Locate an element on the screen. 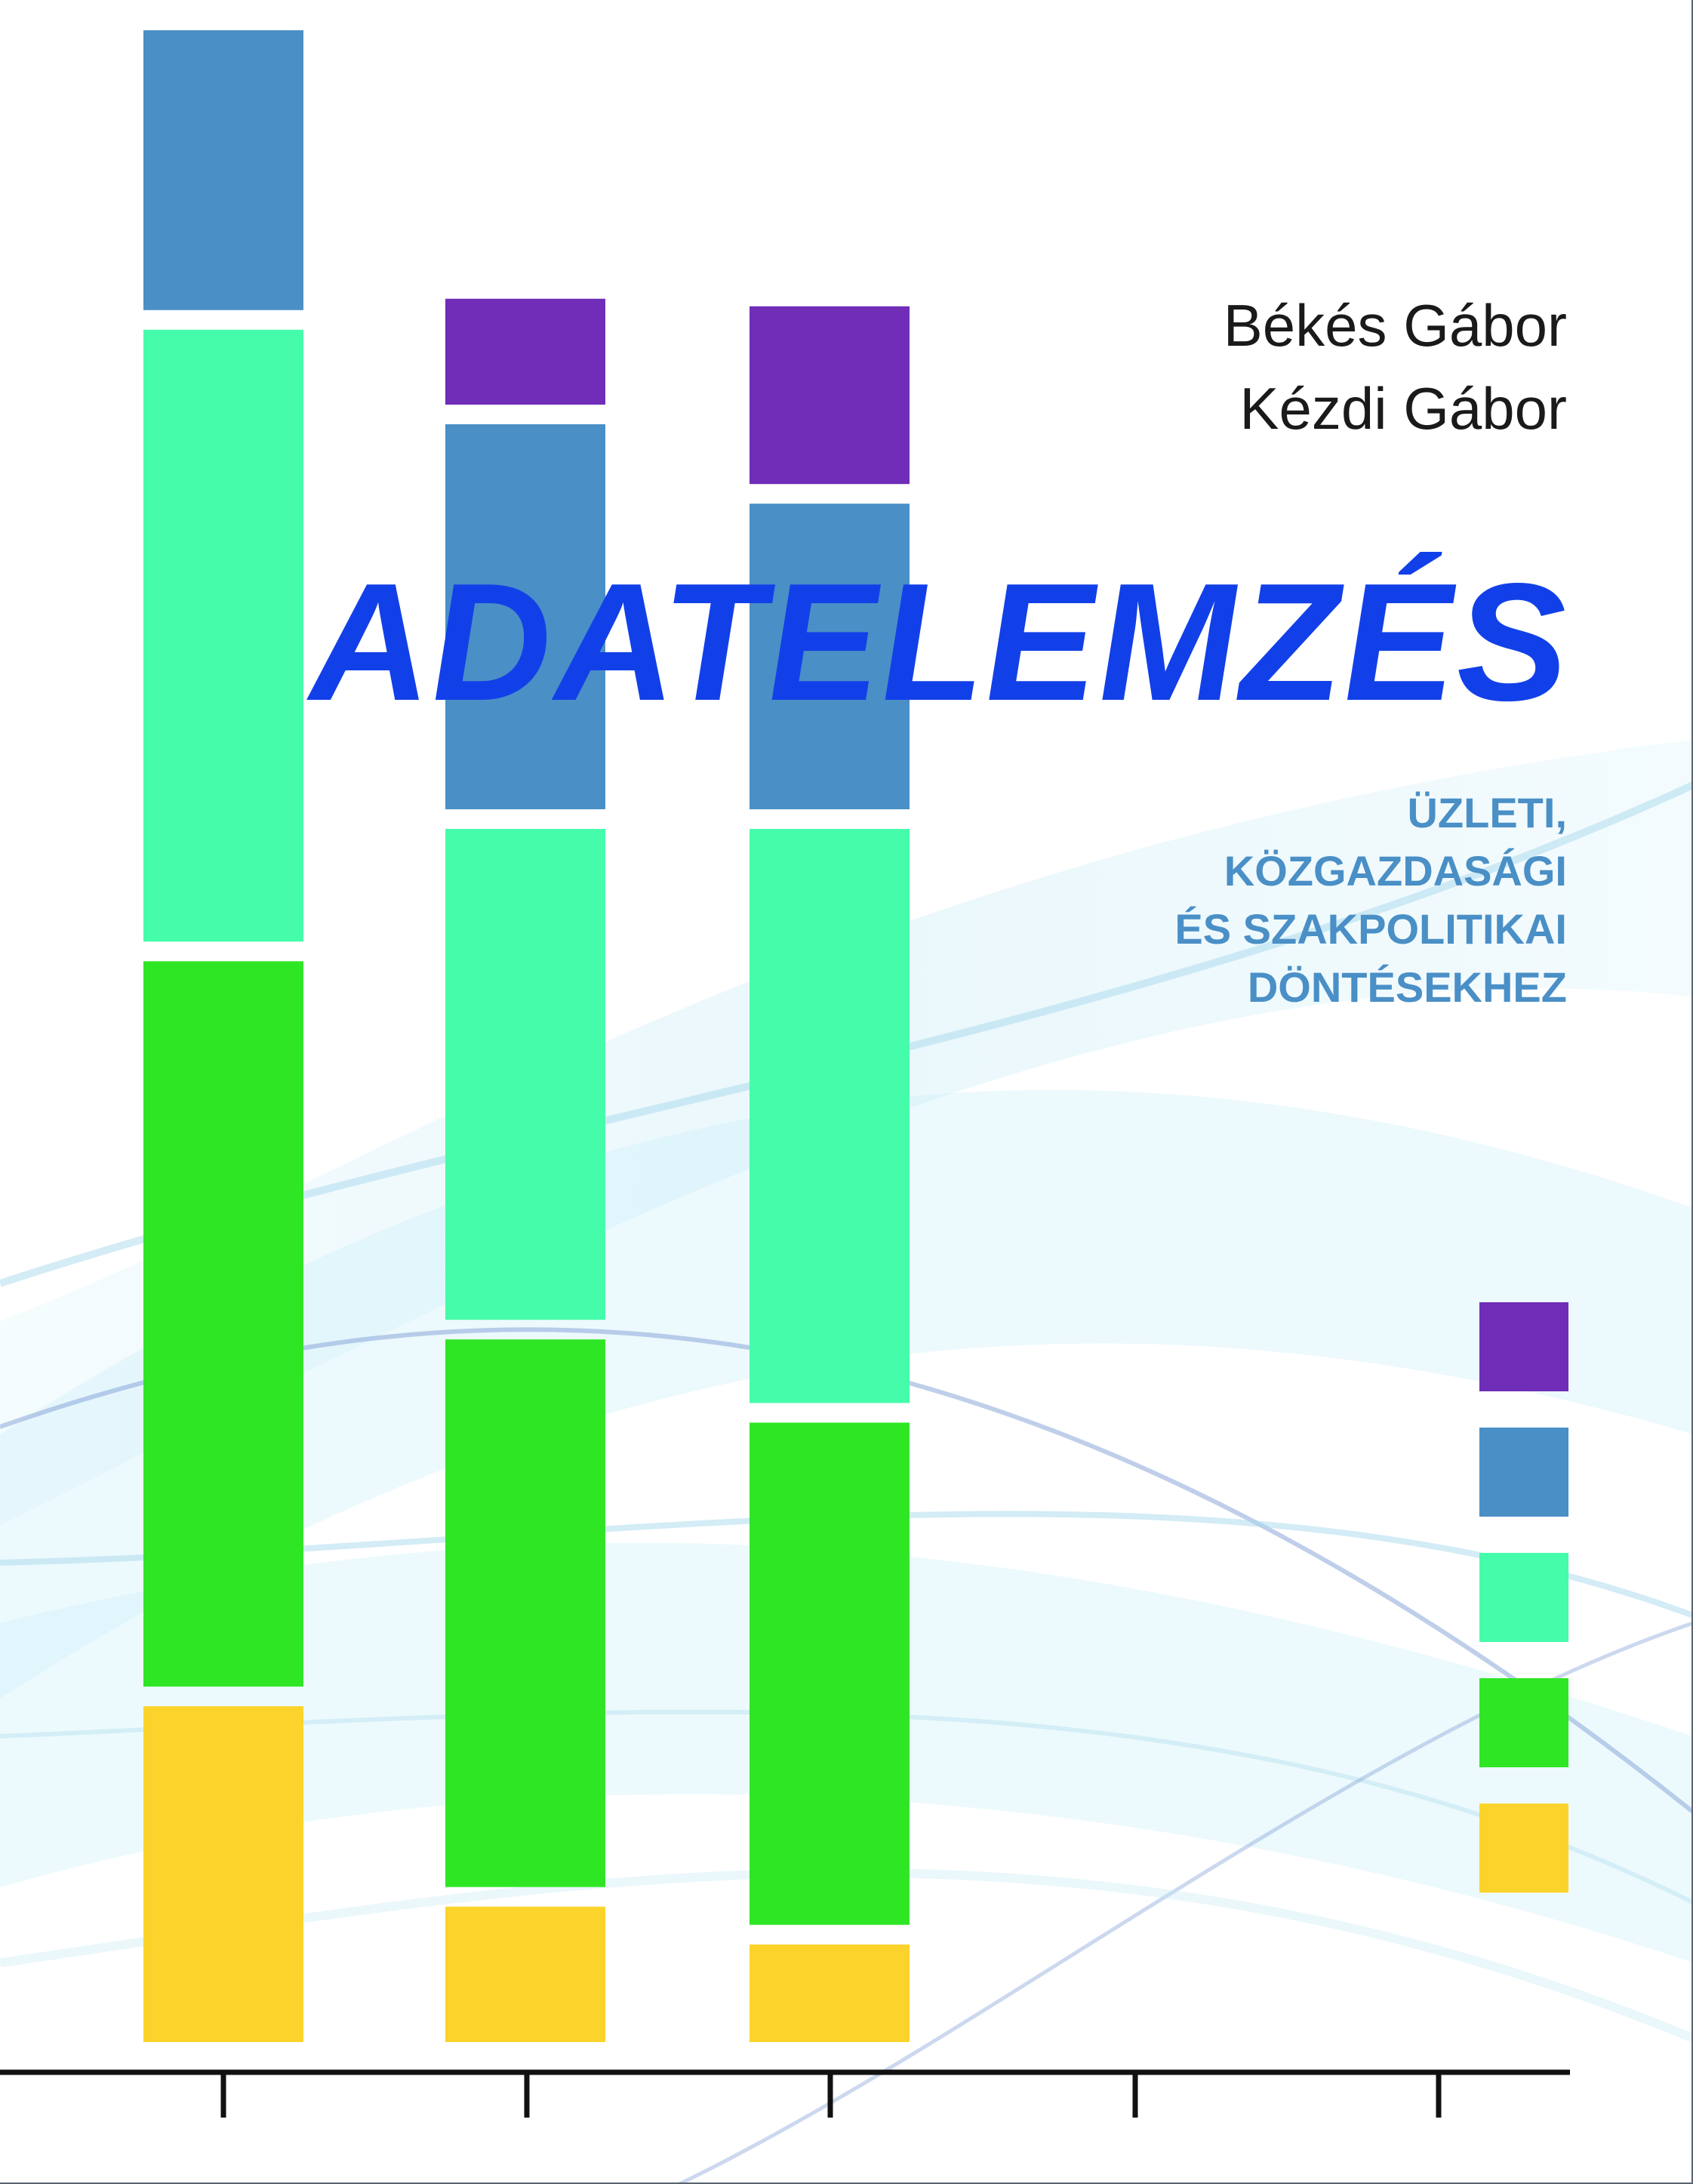 The image size is (1693, 2184). bar-3-segment-purple is located at coordinates (830, 395).